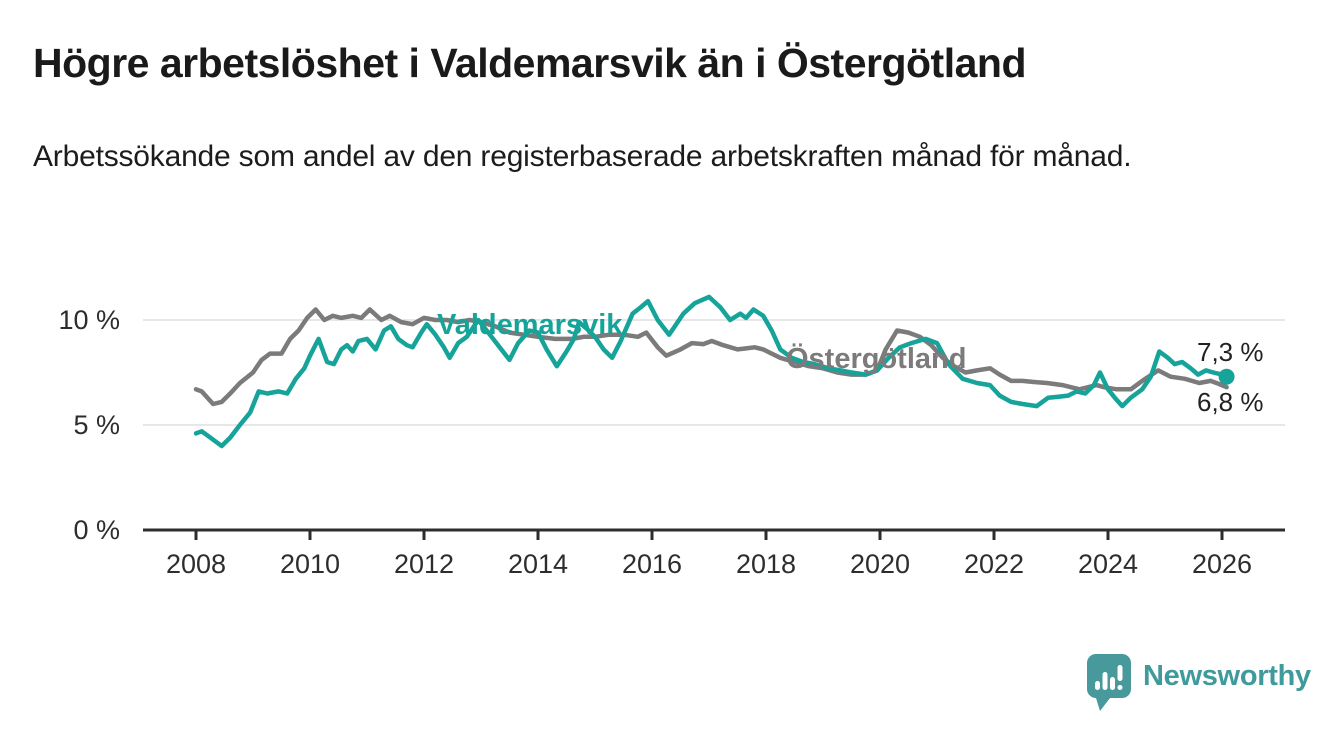 The height and width of the screenshot is (734, 1340). Describe the element at coordinates (196, 564) in the screenshot. I see `x-axis-label: 2008` at that location.